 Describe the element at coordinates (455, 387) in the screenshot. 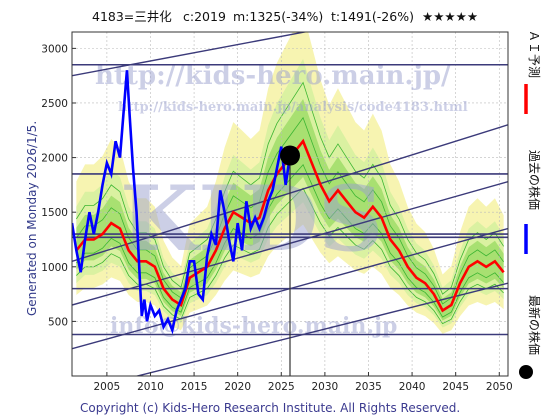

I see `x-tick-label: 2045` at that location.